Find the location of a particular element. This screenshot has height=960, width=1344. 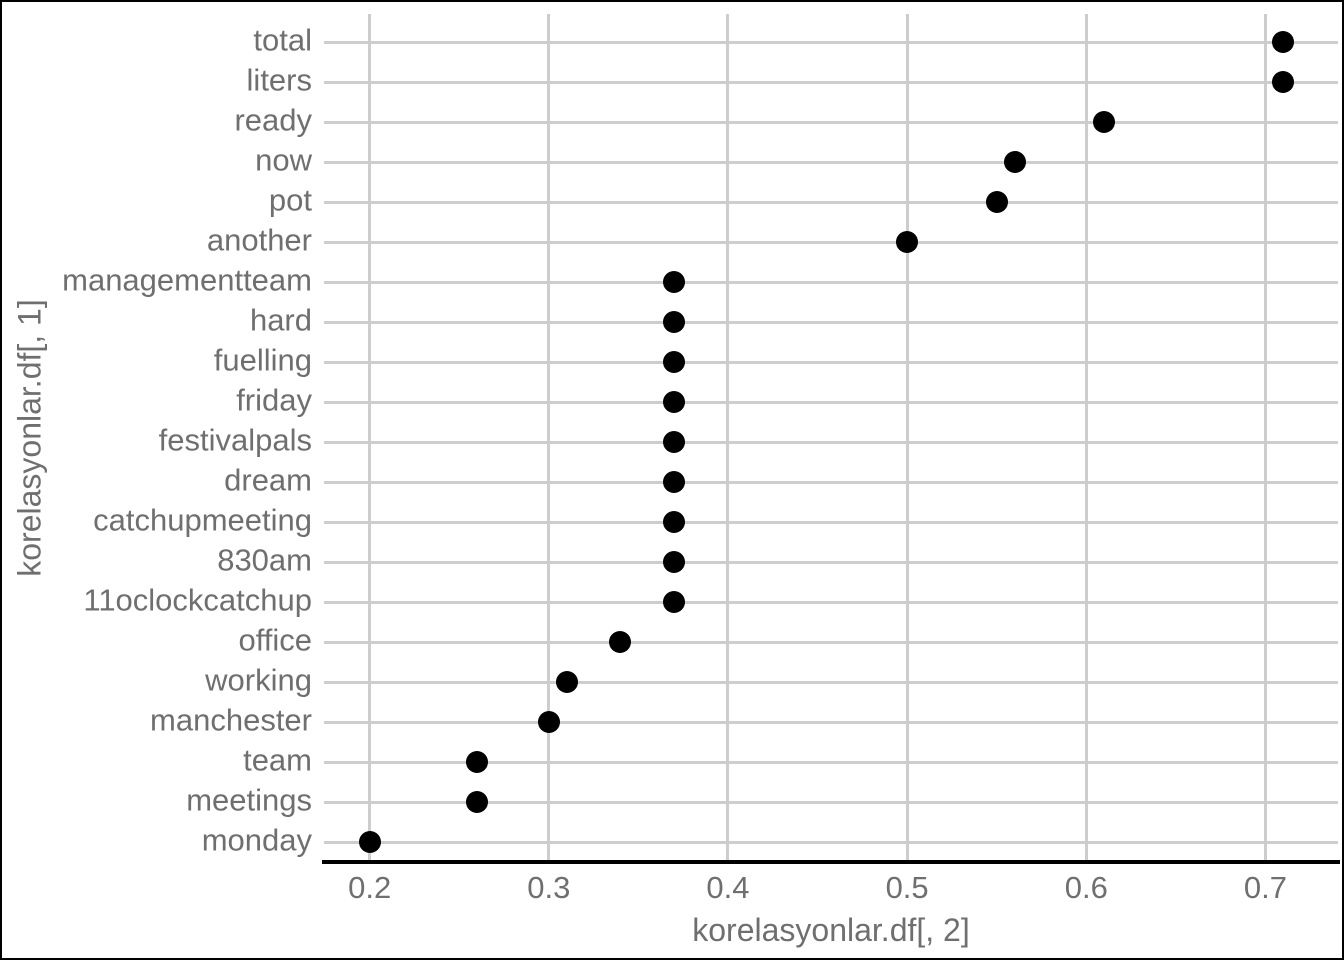

y-tick-label: total is located at coordinates (282, 40).